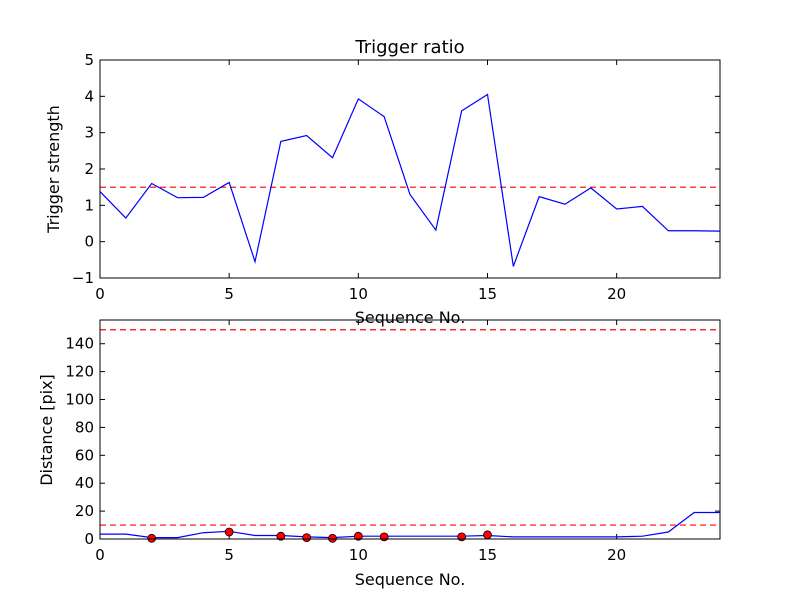 The height and width of the screenshot is (600, 800). I want to click on top-y-tick-label: 4, so click(89, 96).